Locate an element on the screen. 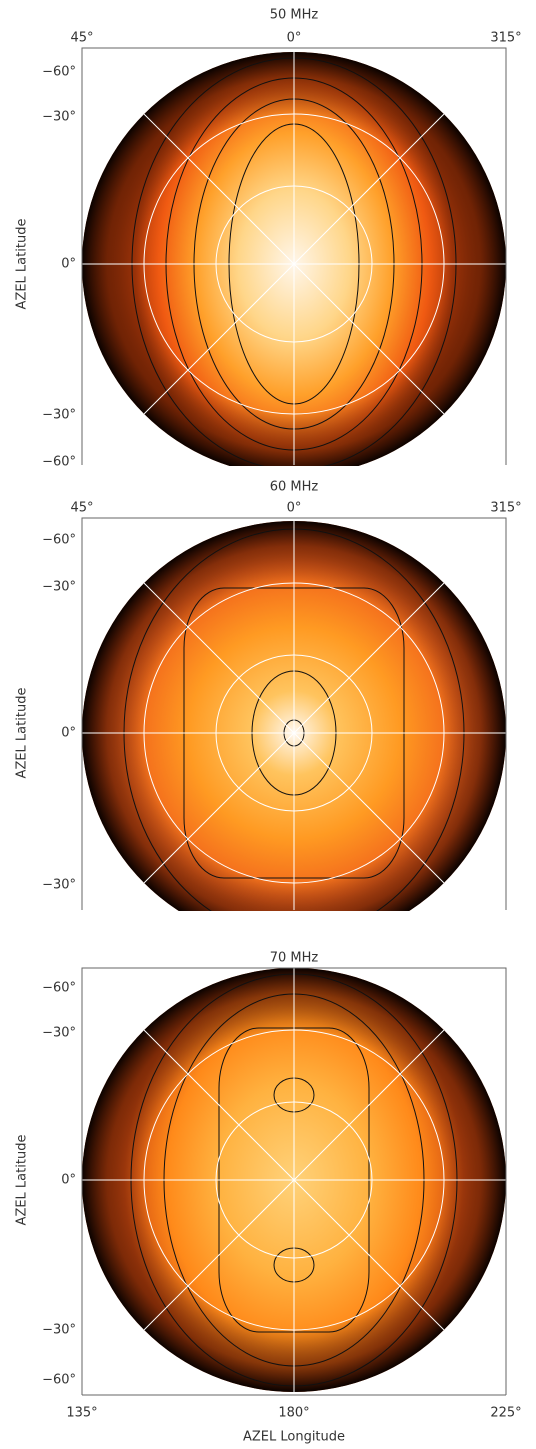 This screenshot has height=1449, width=536. bottom-label: 135° is located at coordinates (81, 1413).